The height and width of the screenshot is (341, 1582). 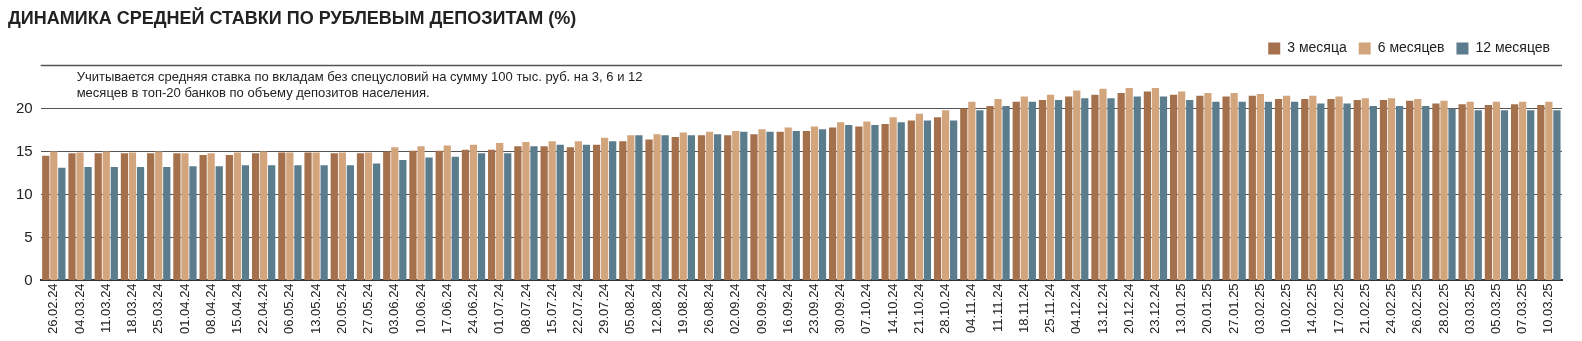 I want to click on x-tick-label: 05.03.25, so click(x=1495, y=309).